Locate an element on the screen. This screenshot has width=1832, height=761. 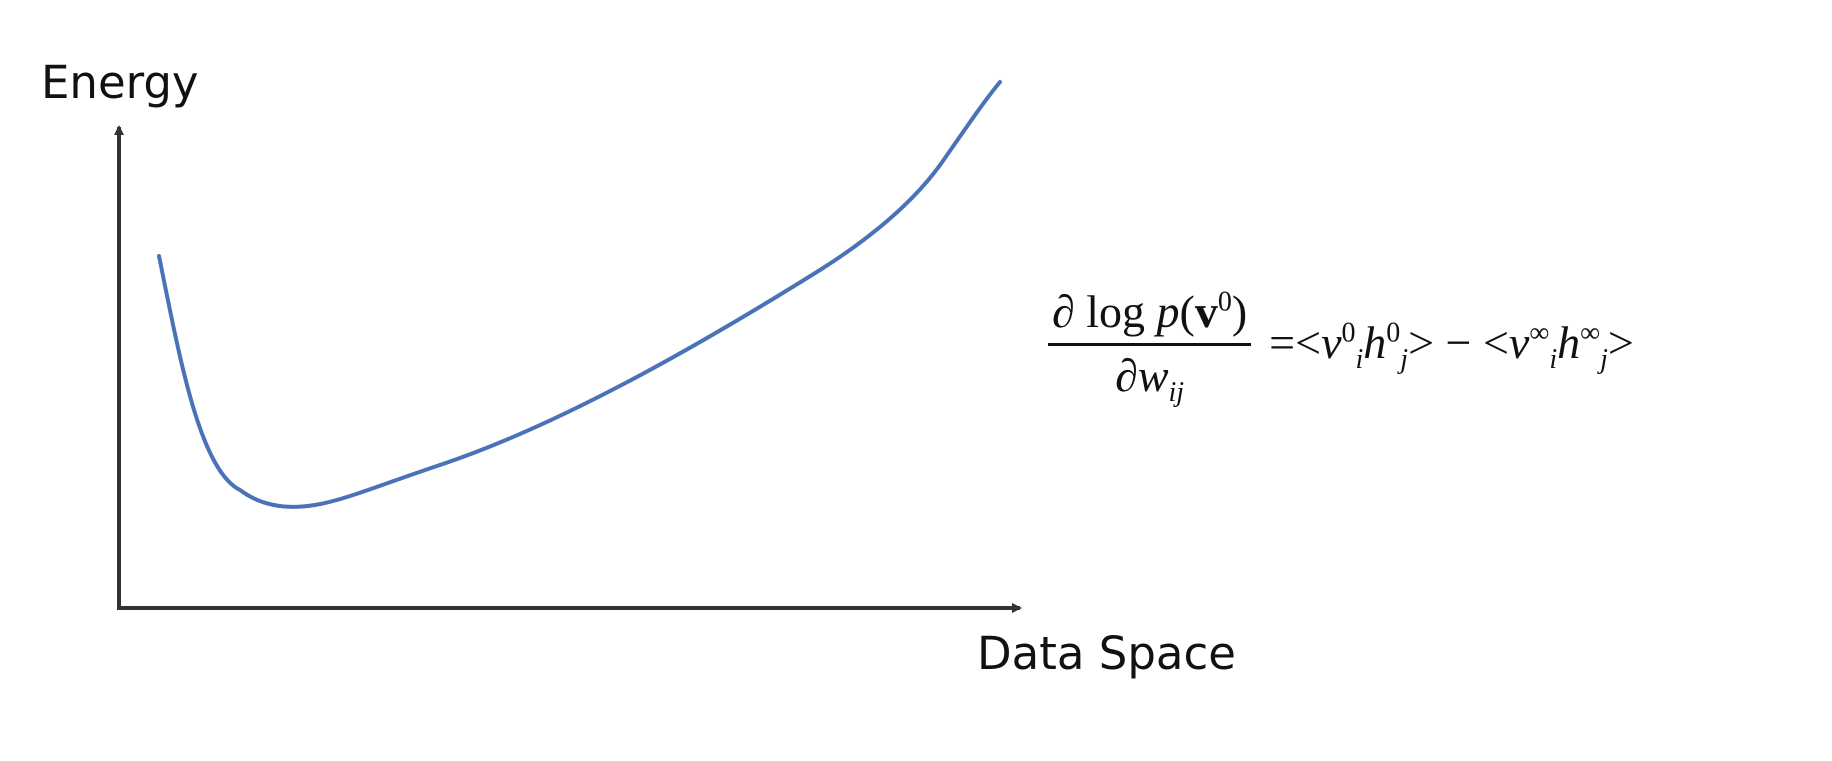
equation-fraction: ∂ log p(v0) ∂wij is located at coordinates (1150, 347).